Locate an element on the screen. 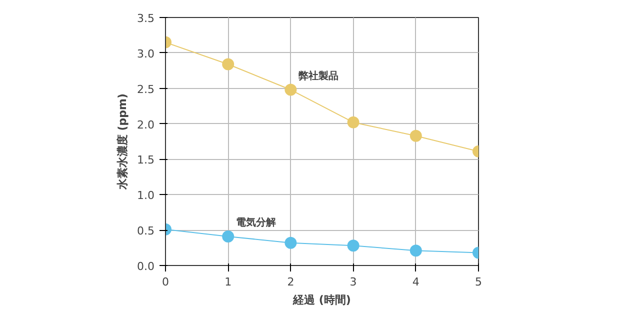 The height and width of the screenshot is (331, 640). x-tick-label: 4 is located at coordinates (416, 282).